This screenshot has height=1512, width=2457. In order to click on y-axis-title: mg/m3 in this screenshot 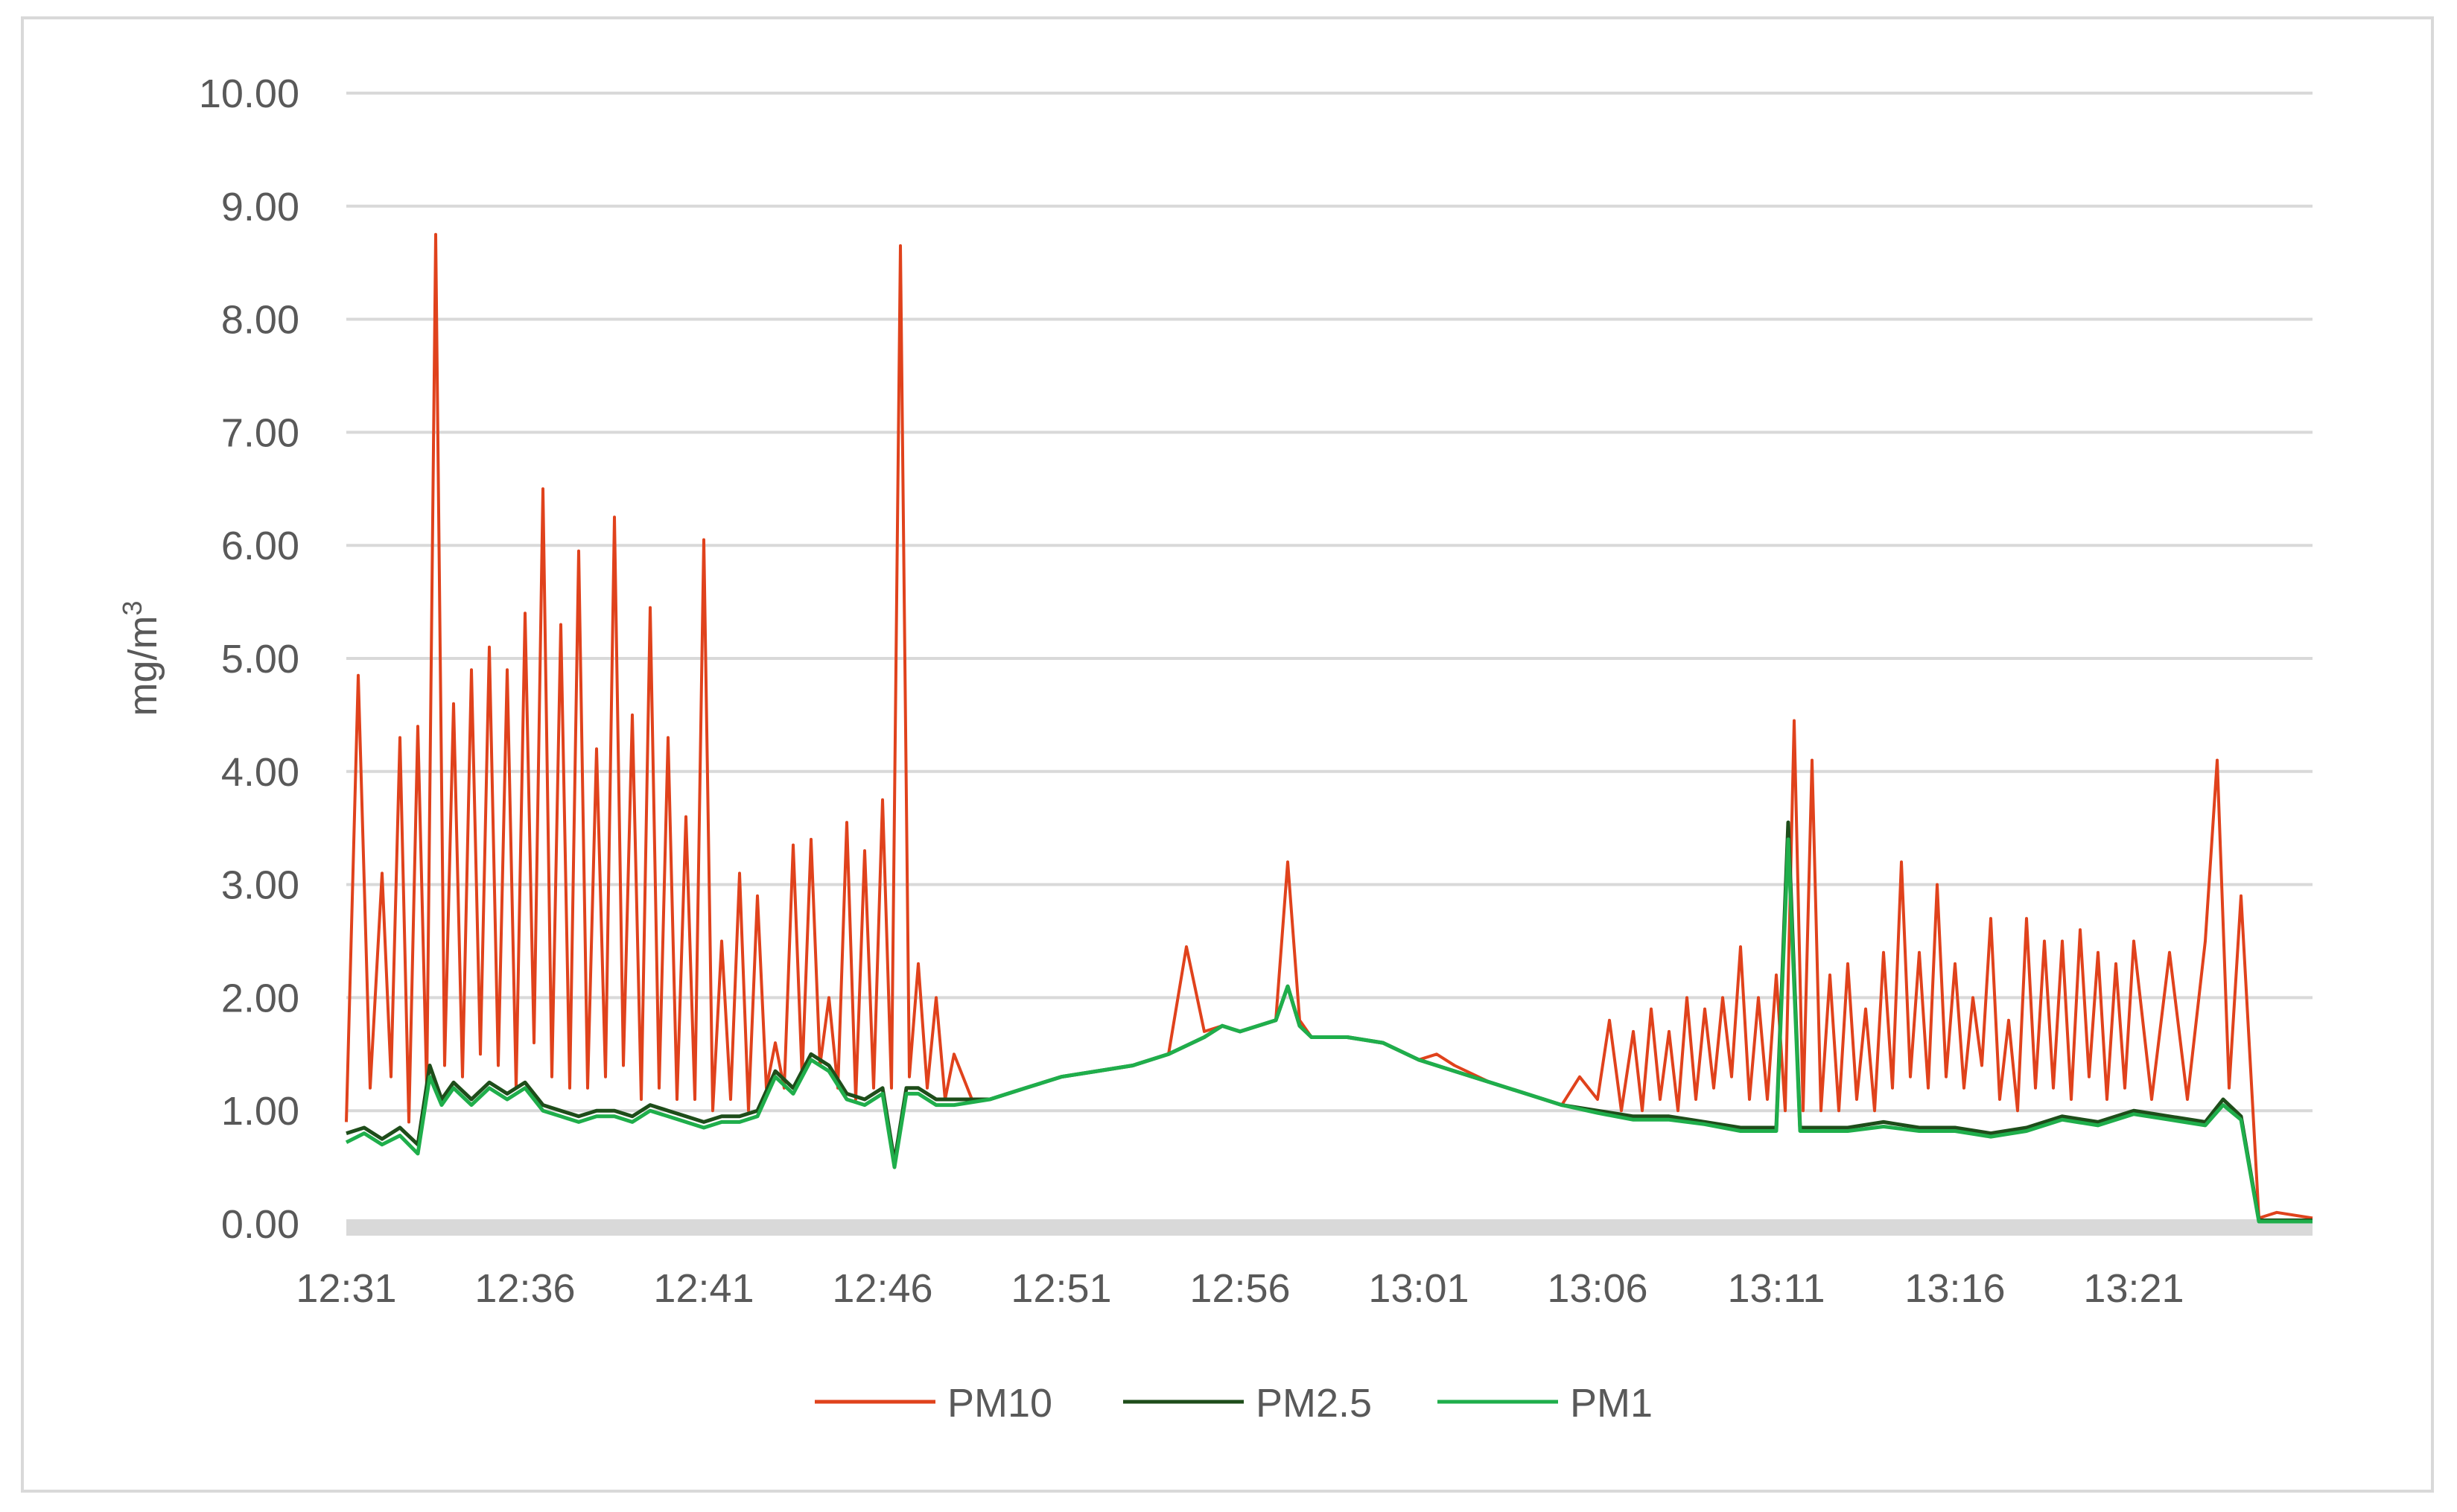, I will do `click(142, 658)`.